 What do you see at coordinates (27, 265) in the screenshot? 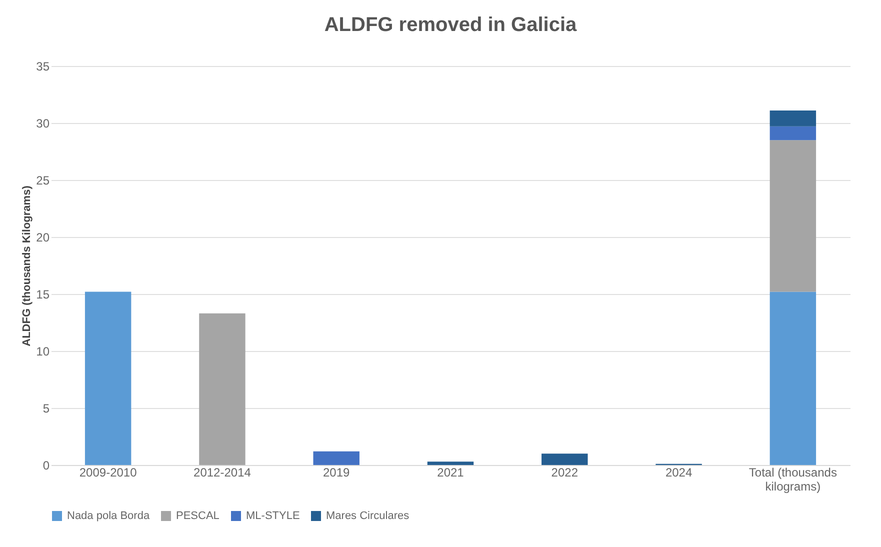
I see `y-axis-title: ALDFG (thousands Kilograms)` at bounding box center [27, 265].